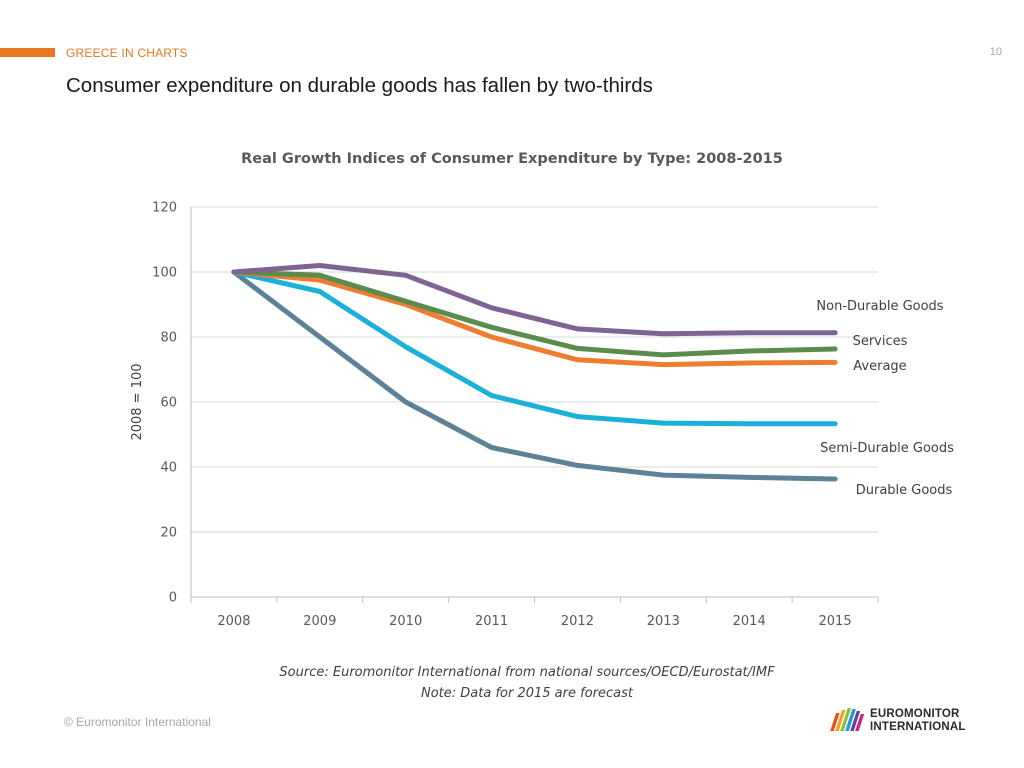  Describe the element at coordinates (319, 621) in the screenshot. I see `x-tick-label: 2009` at that location.